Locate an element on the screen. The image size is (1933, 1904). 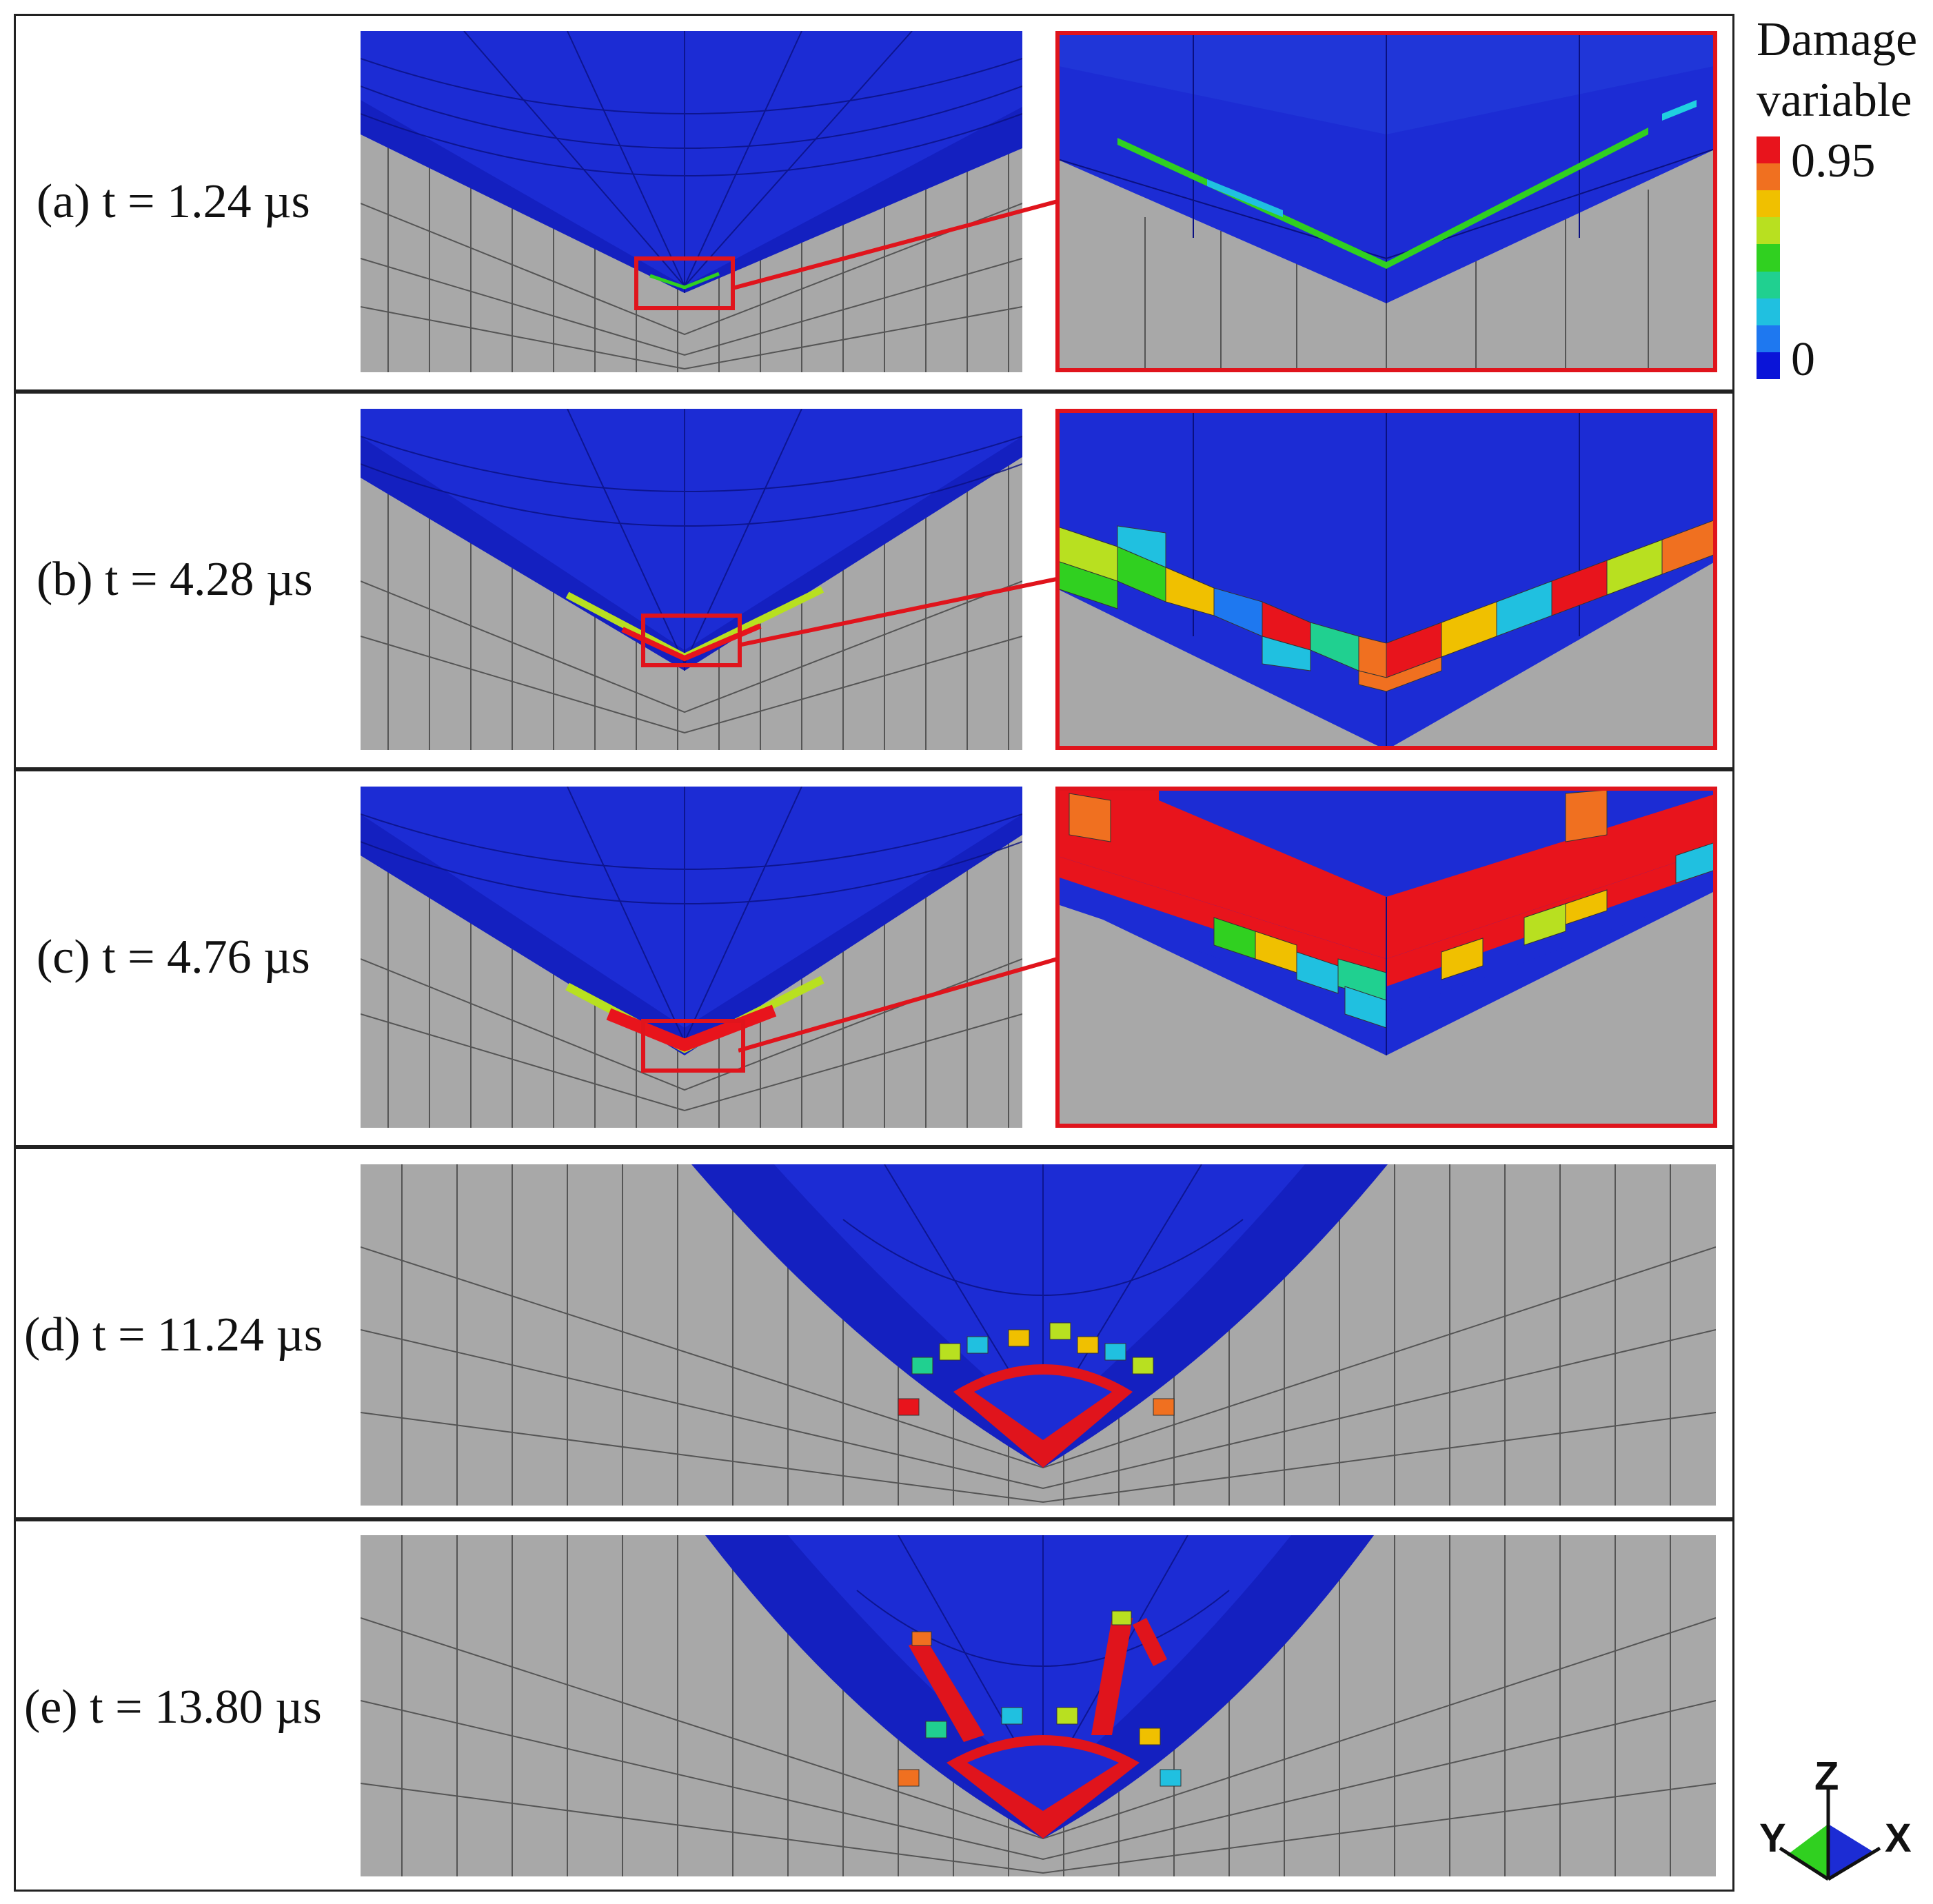
axis-z-label: Z is located at coordinates (1826, 1780).